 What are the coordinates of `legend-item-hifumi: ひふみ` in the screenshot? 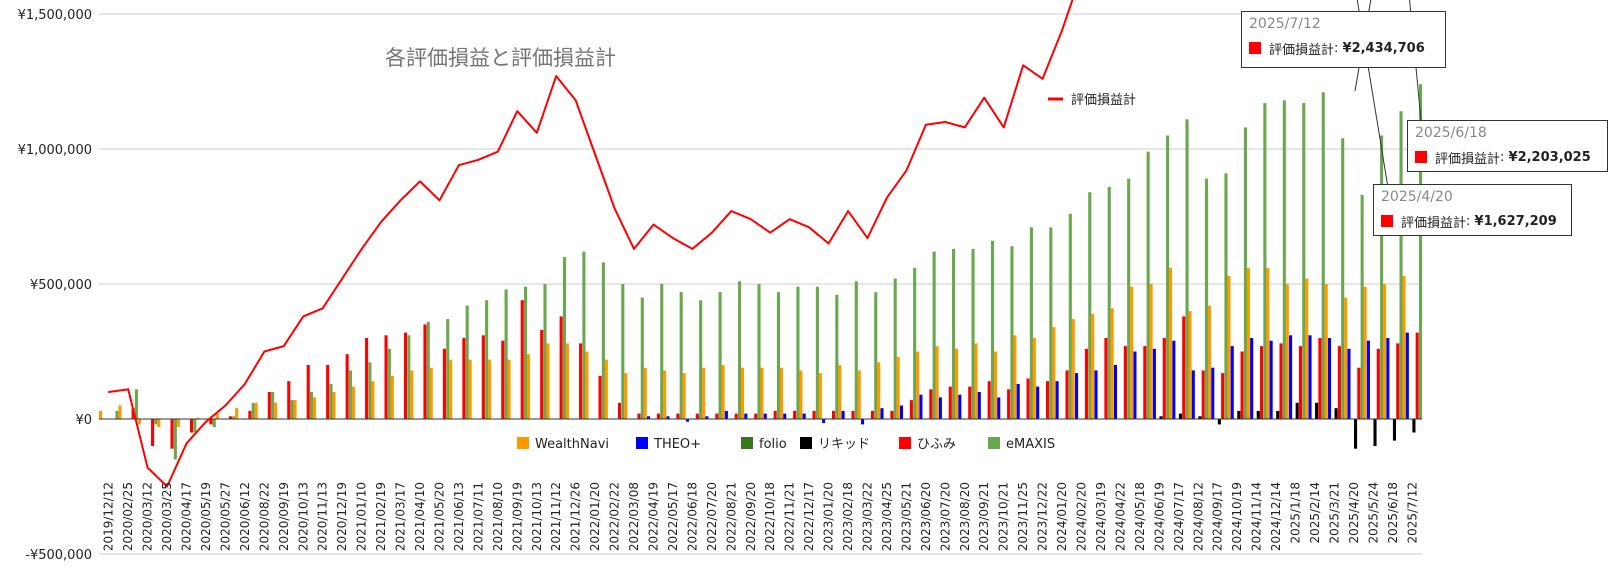 It's located at (927, 444).